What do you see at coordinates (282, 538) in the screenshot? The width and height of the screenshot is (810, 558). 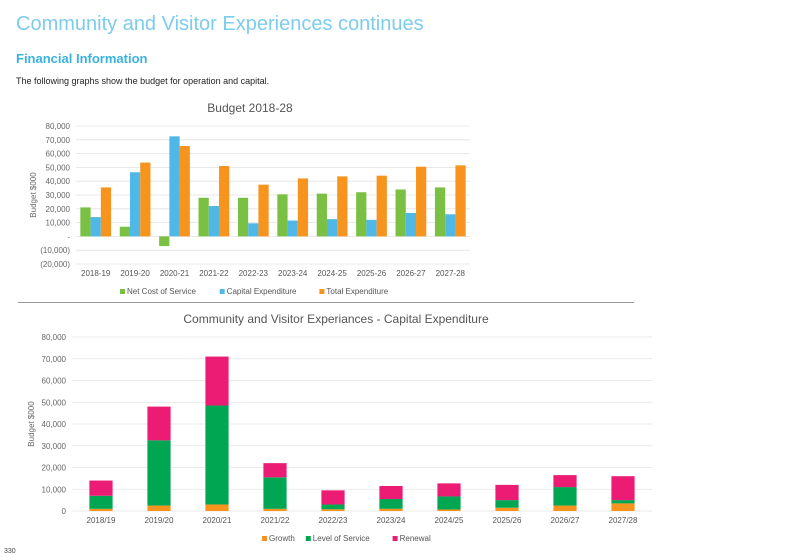 I see `legend-label: Growth` at bounding box center [282, 538].